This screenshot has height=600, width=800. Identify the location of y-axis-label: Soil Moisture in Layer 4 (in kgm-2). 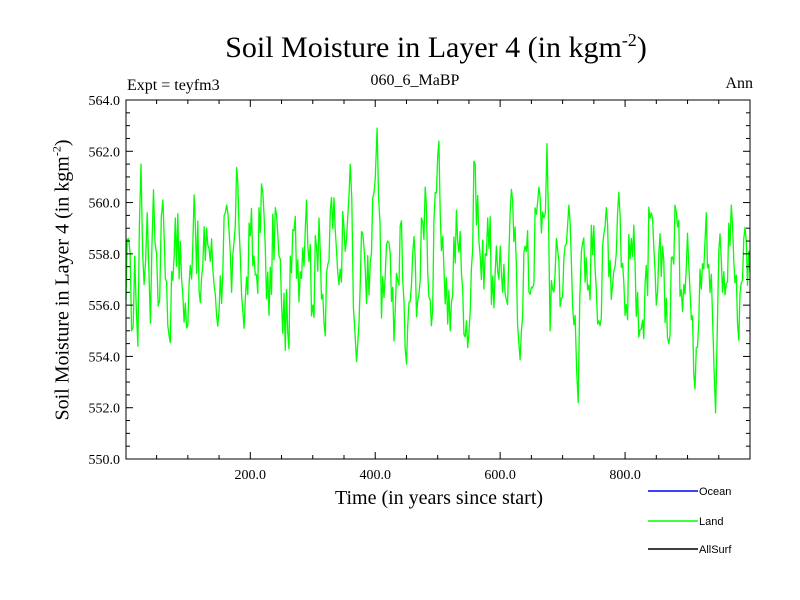
(62, 279).